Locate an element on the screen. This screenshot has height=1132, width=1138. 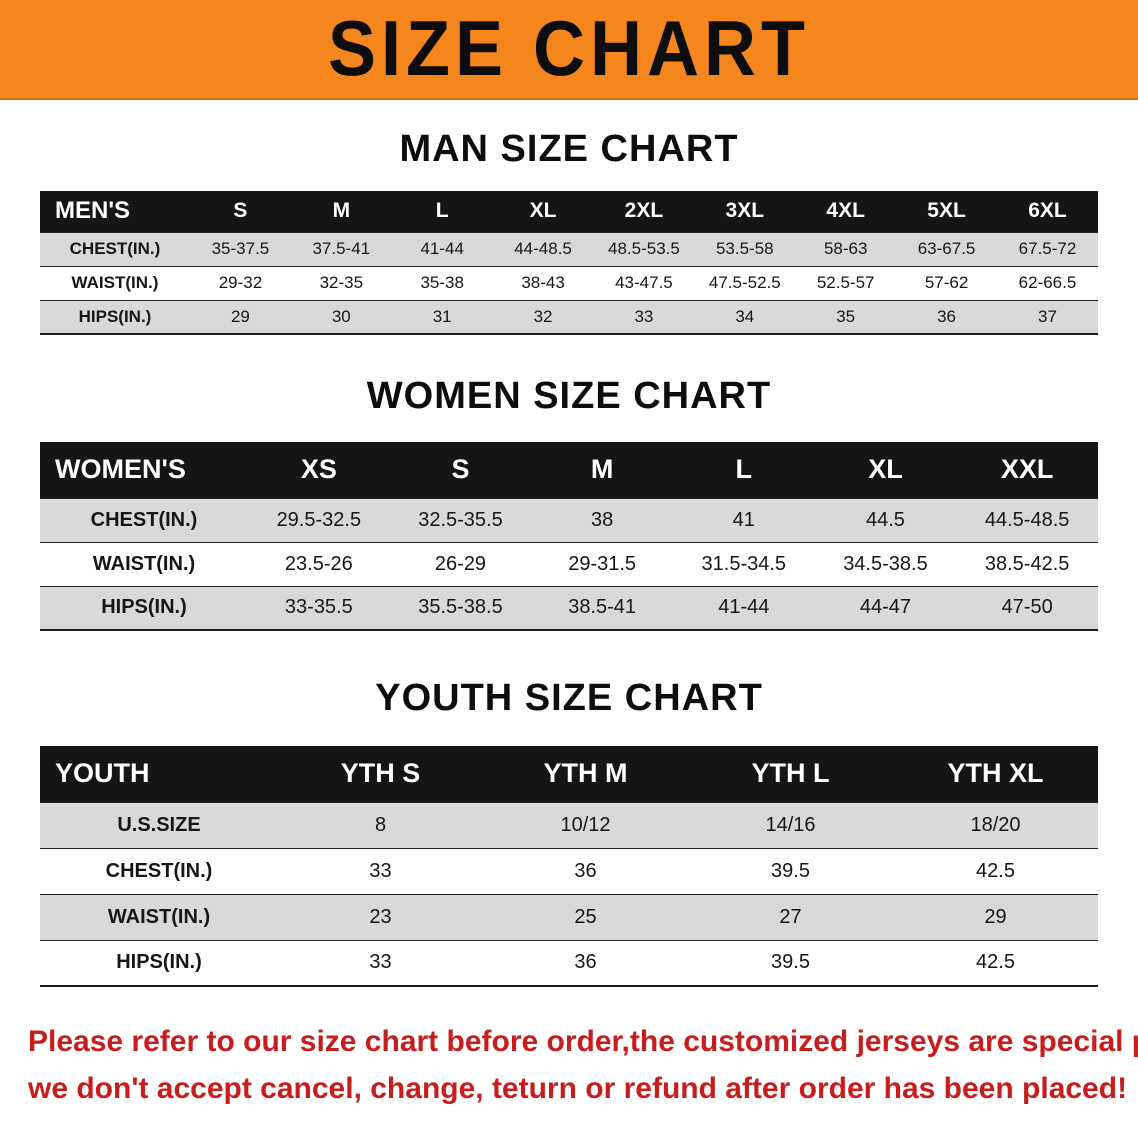
size-value: 58-63 is located at coordinates (845, 248).